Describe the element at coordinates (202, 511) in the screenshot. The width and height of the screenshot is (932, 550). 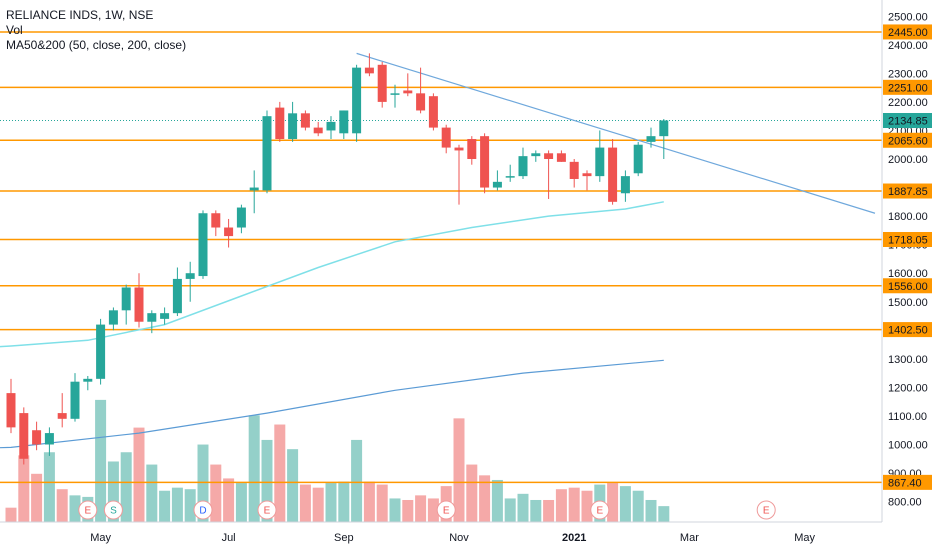
I see `event-marker-label: D` at that location.